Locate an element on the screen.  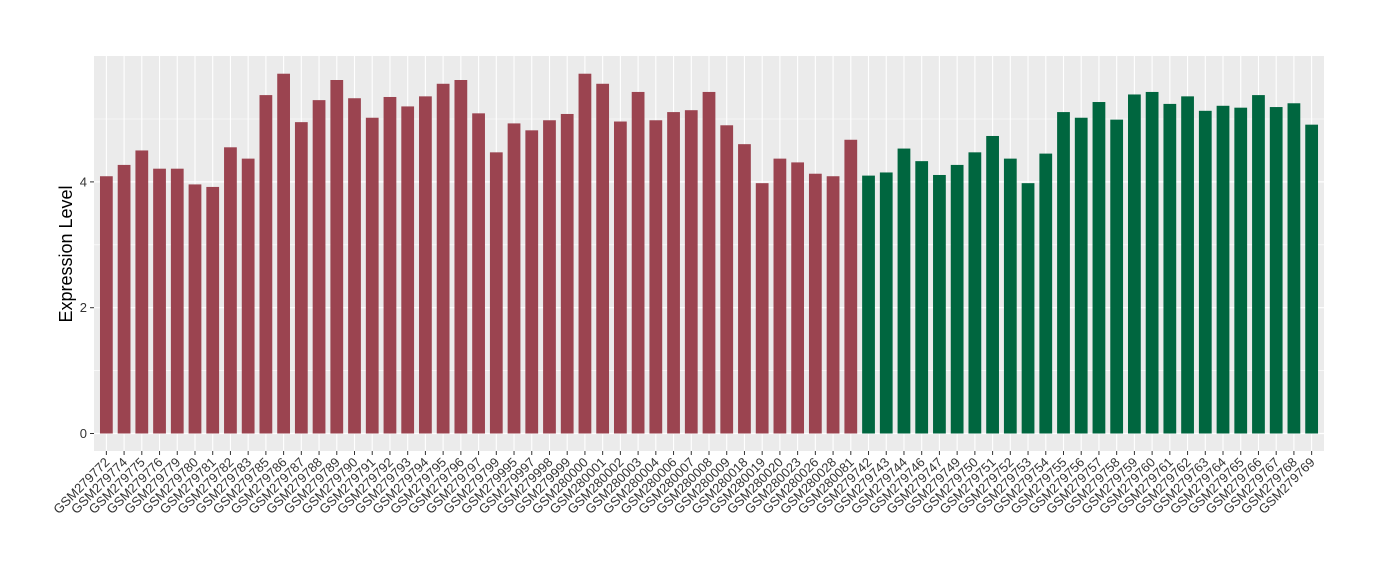
bar-GSM279762 is located at coordinates (1187, 265).